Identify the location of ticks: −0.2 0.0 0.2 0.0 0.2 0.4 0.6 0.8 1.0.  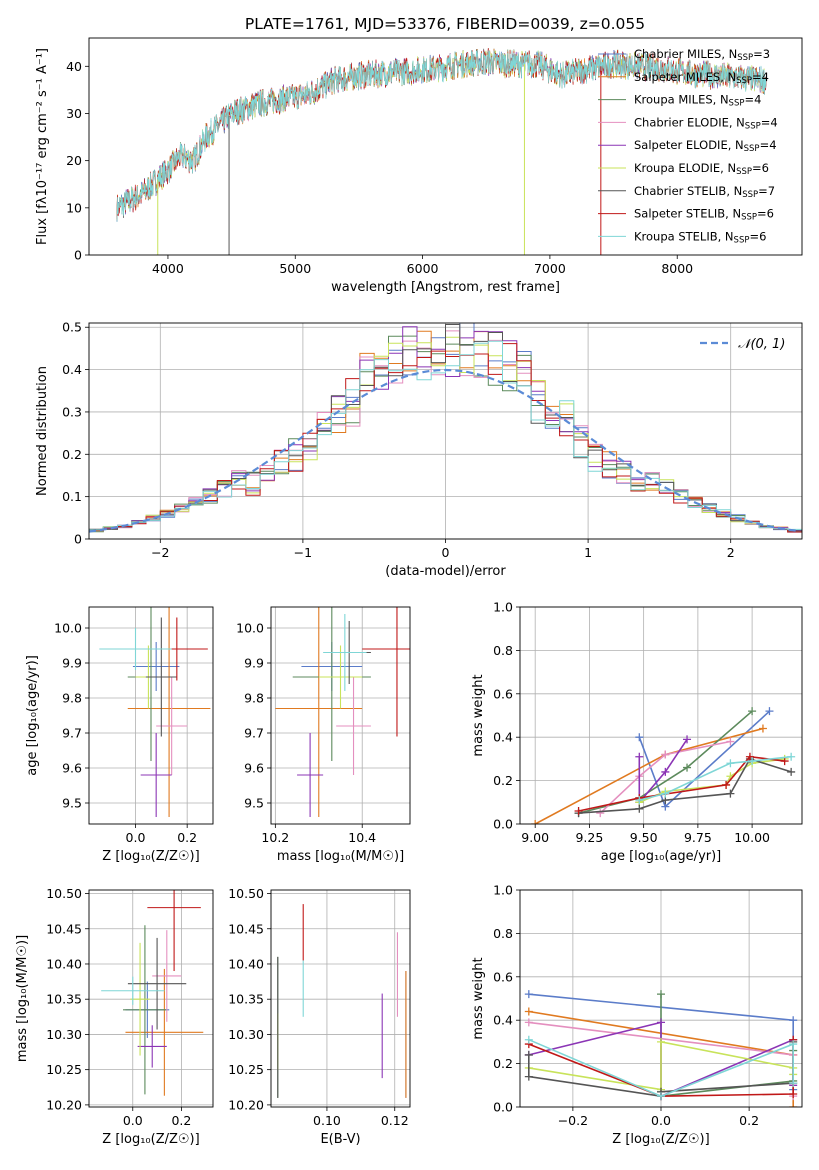
(626, 1006).